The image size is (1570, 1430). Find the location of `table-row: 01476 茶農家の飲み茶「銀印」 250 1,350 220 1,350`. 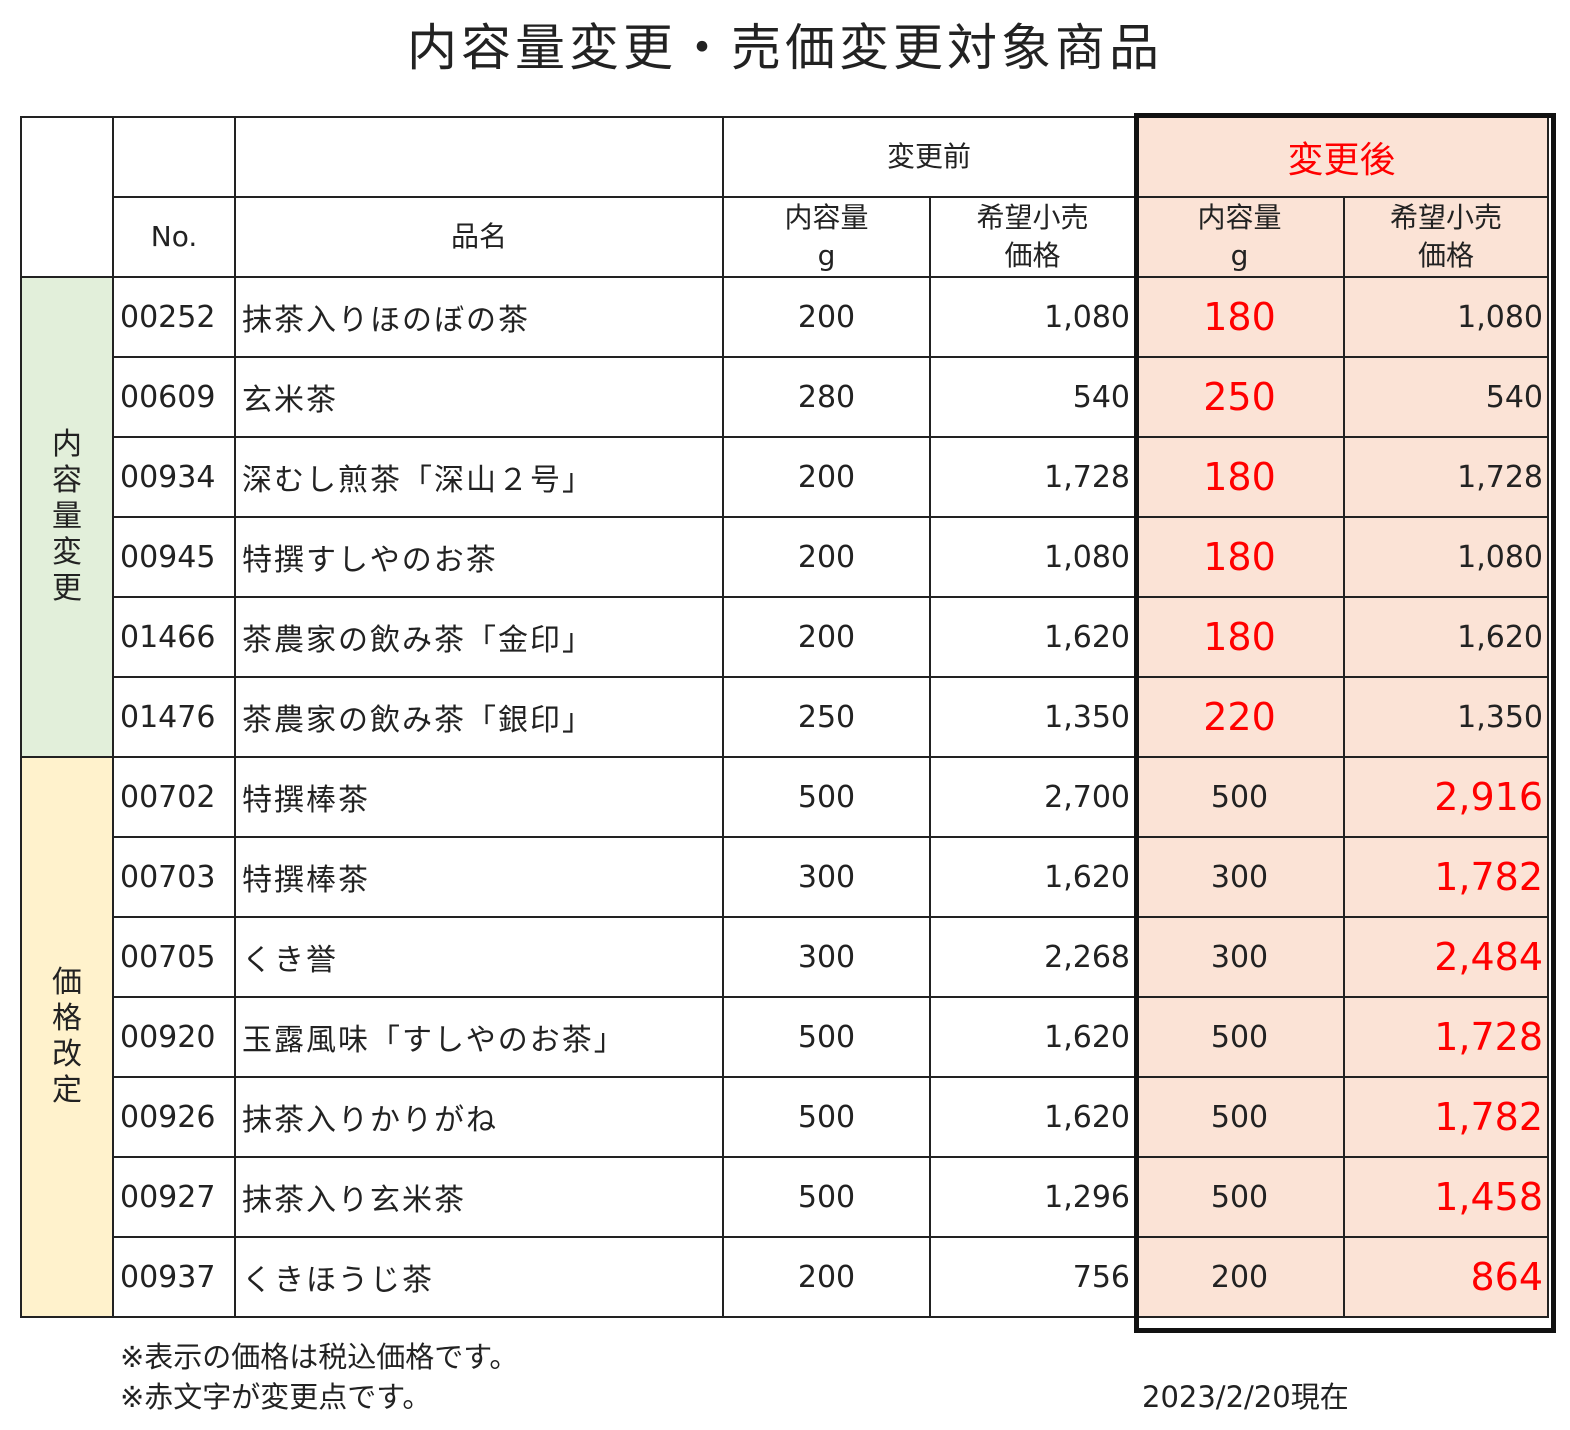

table-row: 01476 茶農家の飲み茶「銀印」 250 1,350 220 1,350 is located at coordinates (785, 717).